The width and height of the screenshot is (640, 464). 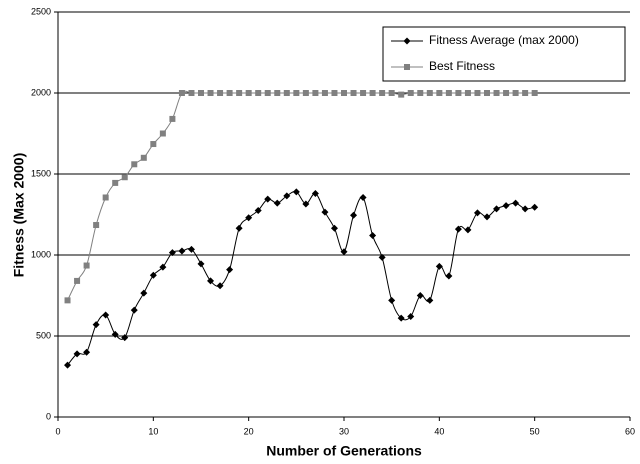 I want to click on x-tick-label: 30, so click(x=344, y=431).